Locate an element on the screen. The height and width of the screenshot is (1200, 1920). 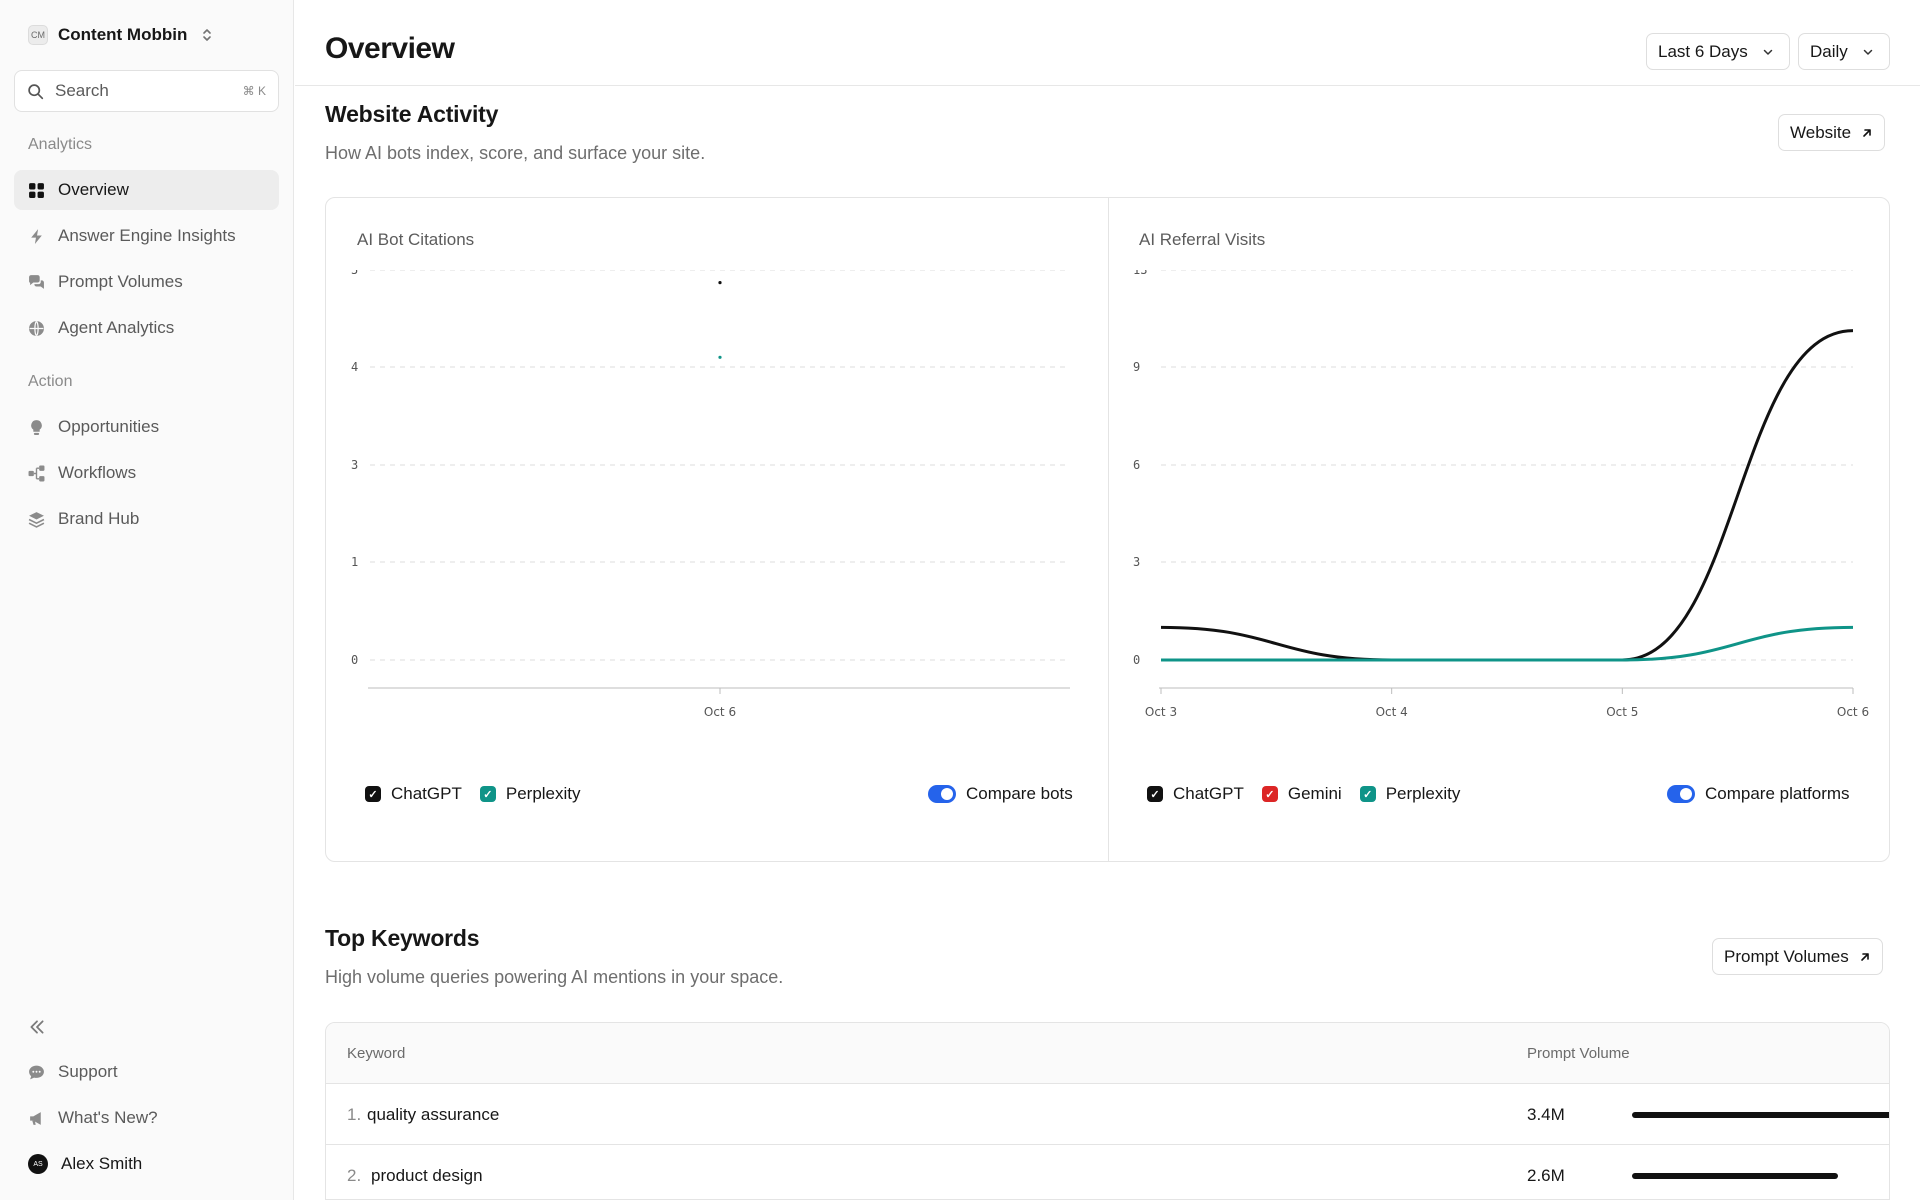
toggle-switch is located at coordinates (942, 794).